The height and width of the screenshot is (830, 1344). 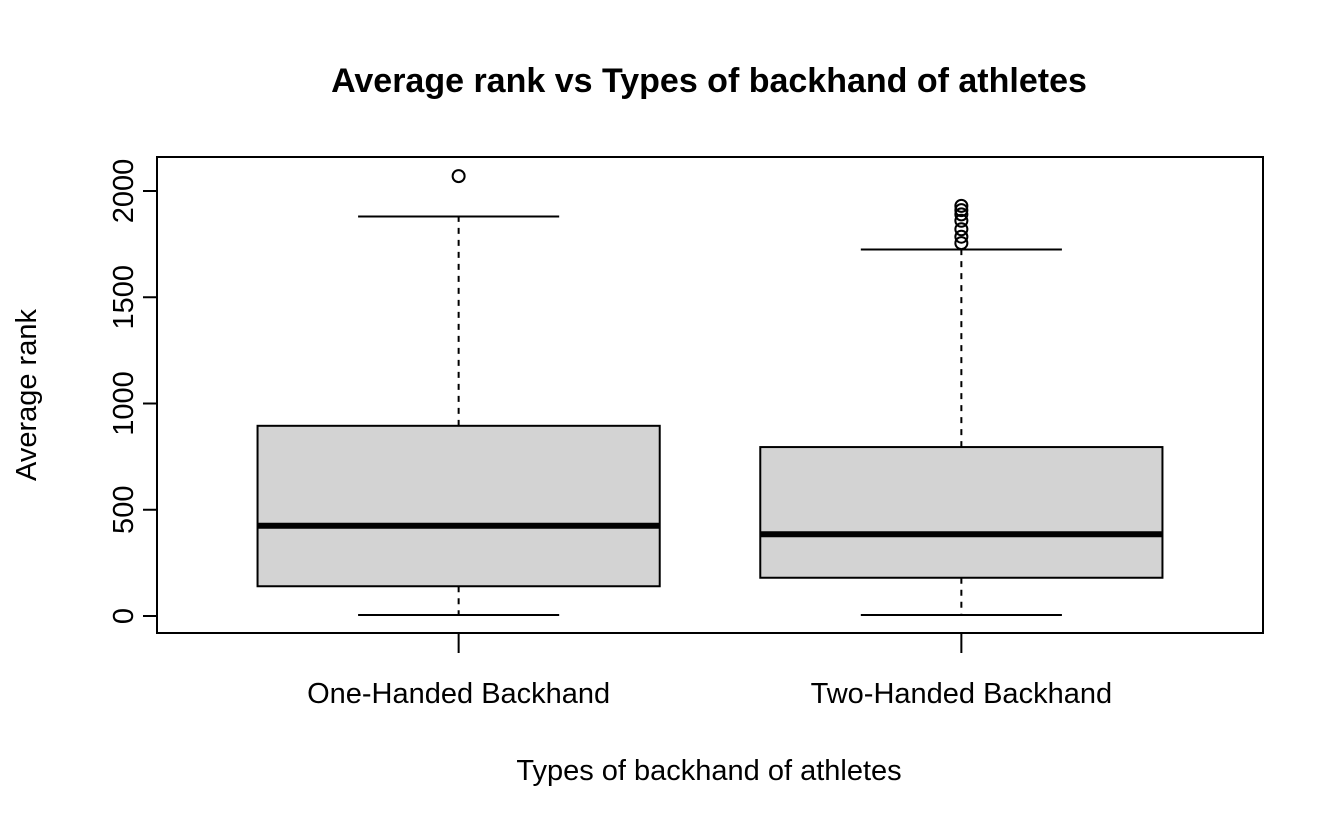 I want to click on y-axis-title: Average rank, so click(x=27, y=395).